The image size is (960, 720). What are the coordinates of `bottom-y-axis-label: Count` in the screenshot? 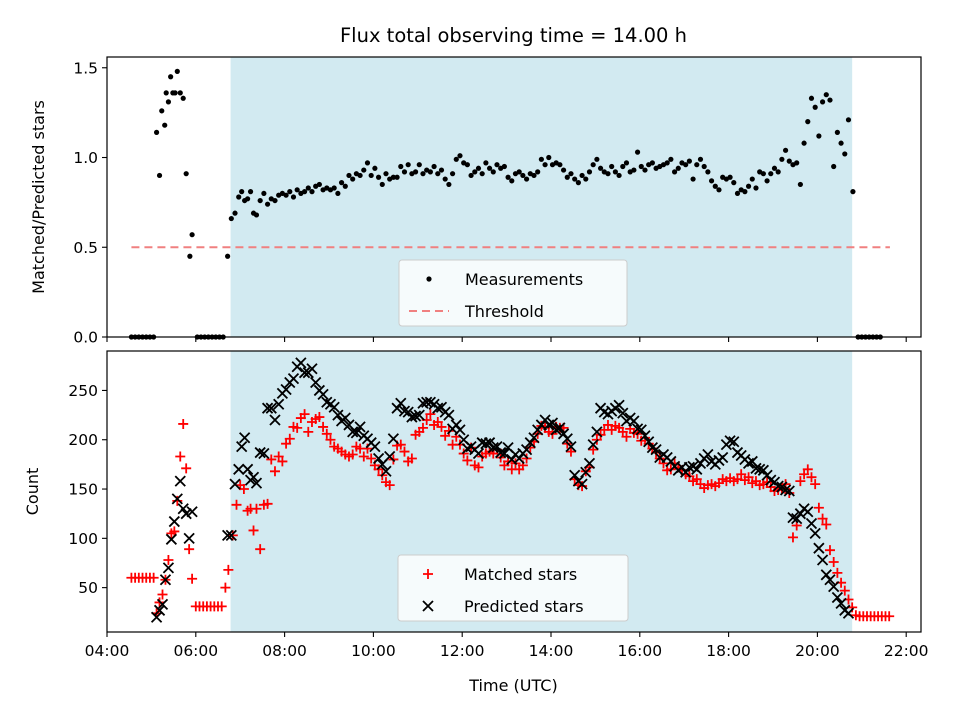 It's located at (32, 492).